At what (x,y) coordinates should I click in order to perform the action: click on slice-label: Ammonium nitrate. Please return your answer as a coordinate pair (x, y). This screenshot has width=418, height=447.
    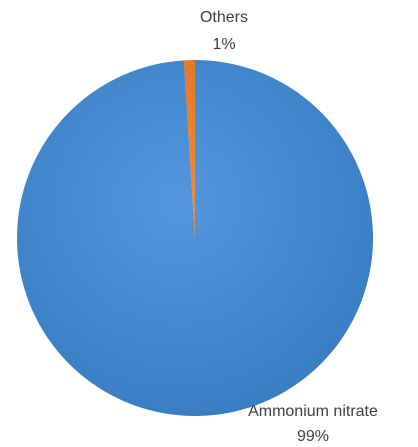
    Looking at the image, I should click on (313, 411).